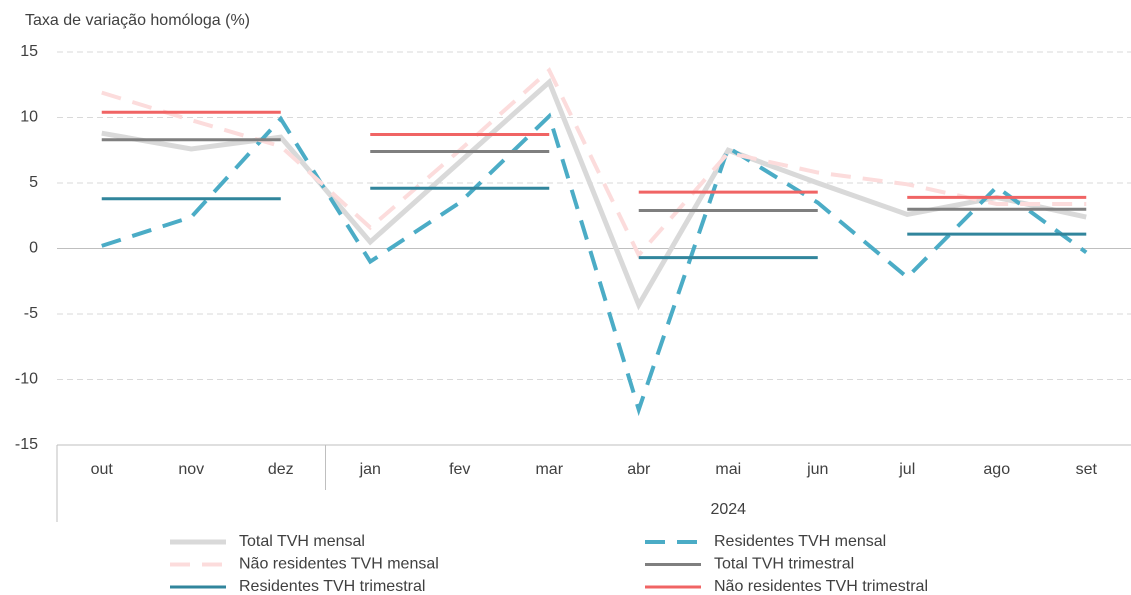 The height and width of the screenshot is (595, 1131). What do you see at coordinates (639, 469) in the screenshot?
I see `x-tick-label: abr` at bounding box center [639, 469].